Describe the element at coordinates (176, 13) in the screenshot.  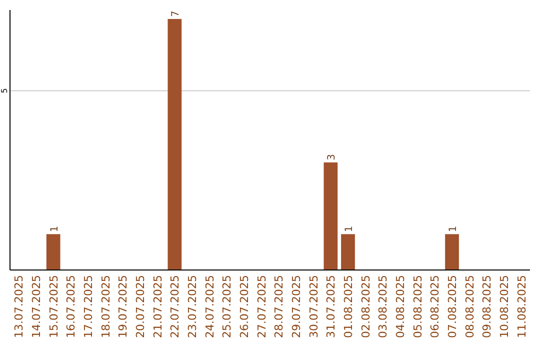
I see `data-label: 7` at that location.